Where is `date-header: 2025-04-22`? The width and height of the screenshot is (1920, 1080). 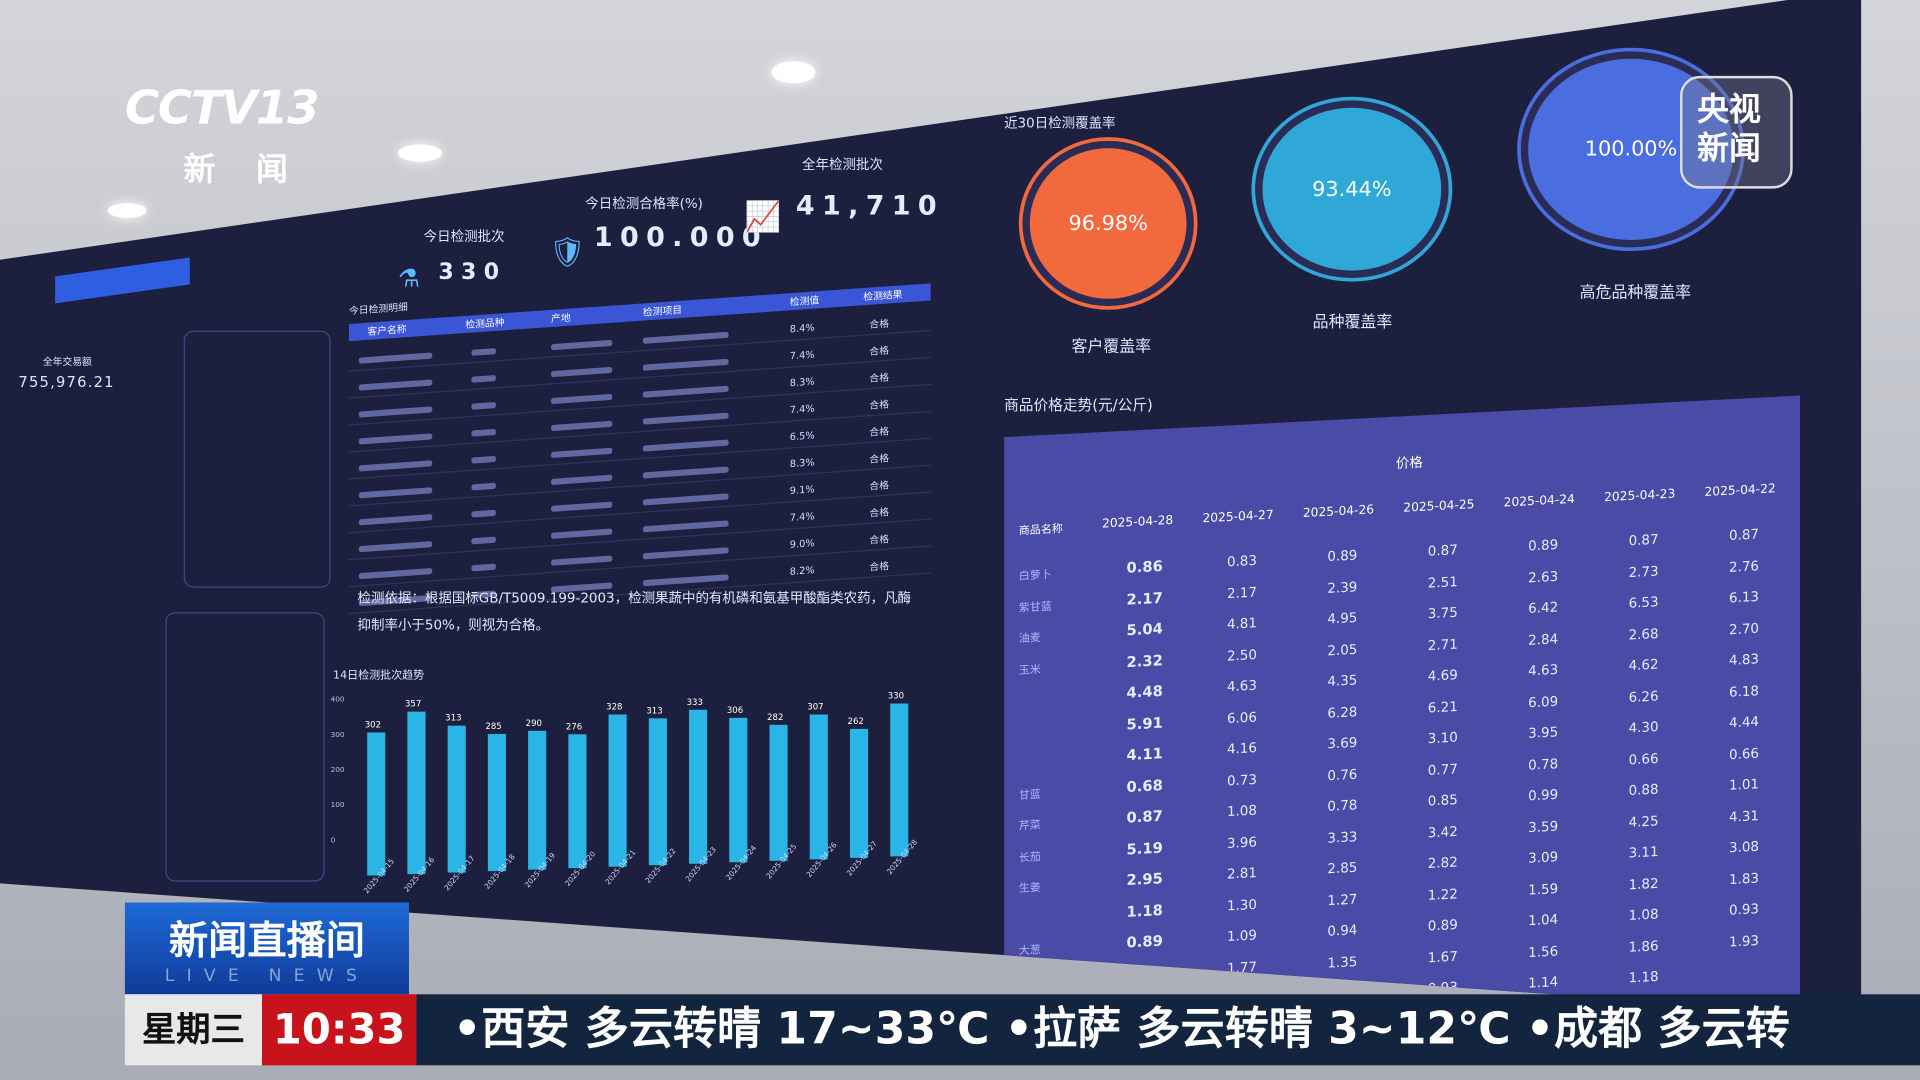 date-header: 2025-04-22 is located at coordinates (1740, 491).